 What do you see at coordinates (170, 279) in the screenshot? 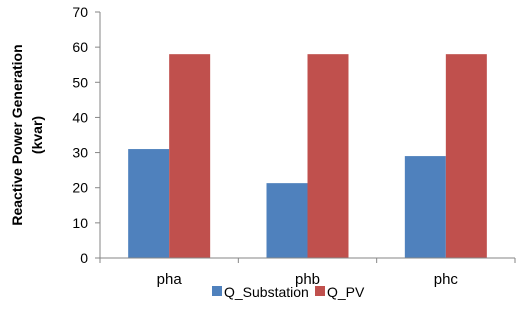
I see `x-tick-label: pha` at bounding box center [170, 279].